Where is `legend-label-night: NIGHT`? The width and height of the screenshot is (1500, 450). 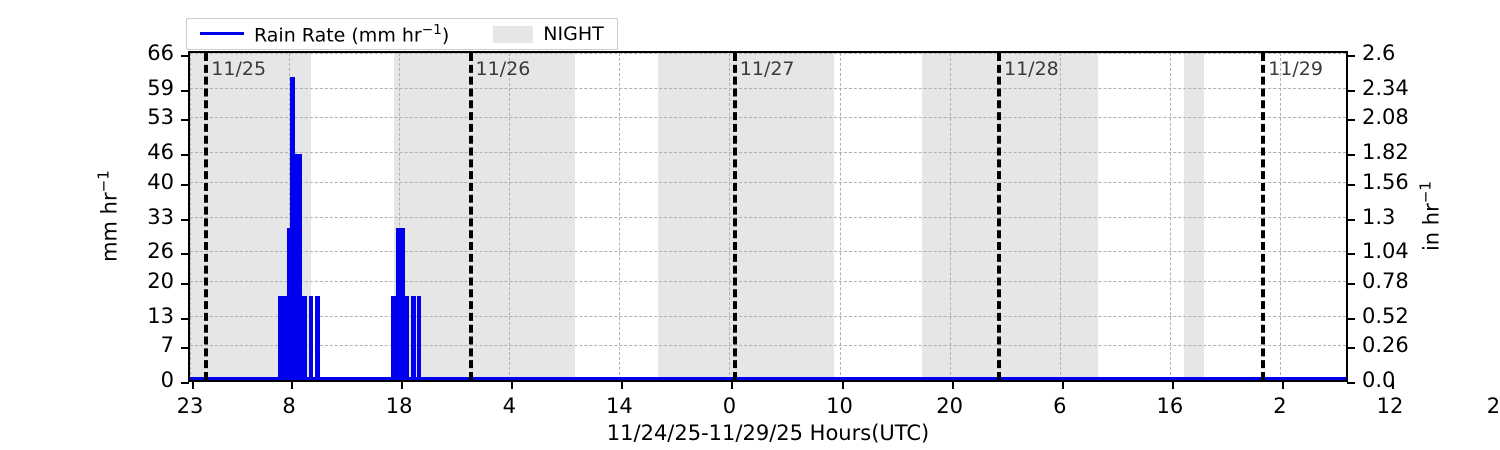 legend-label-night: NIGHT is located at coordinates (573, 34).